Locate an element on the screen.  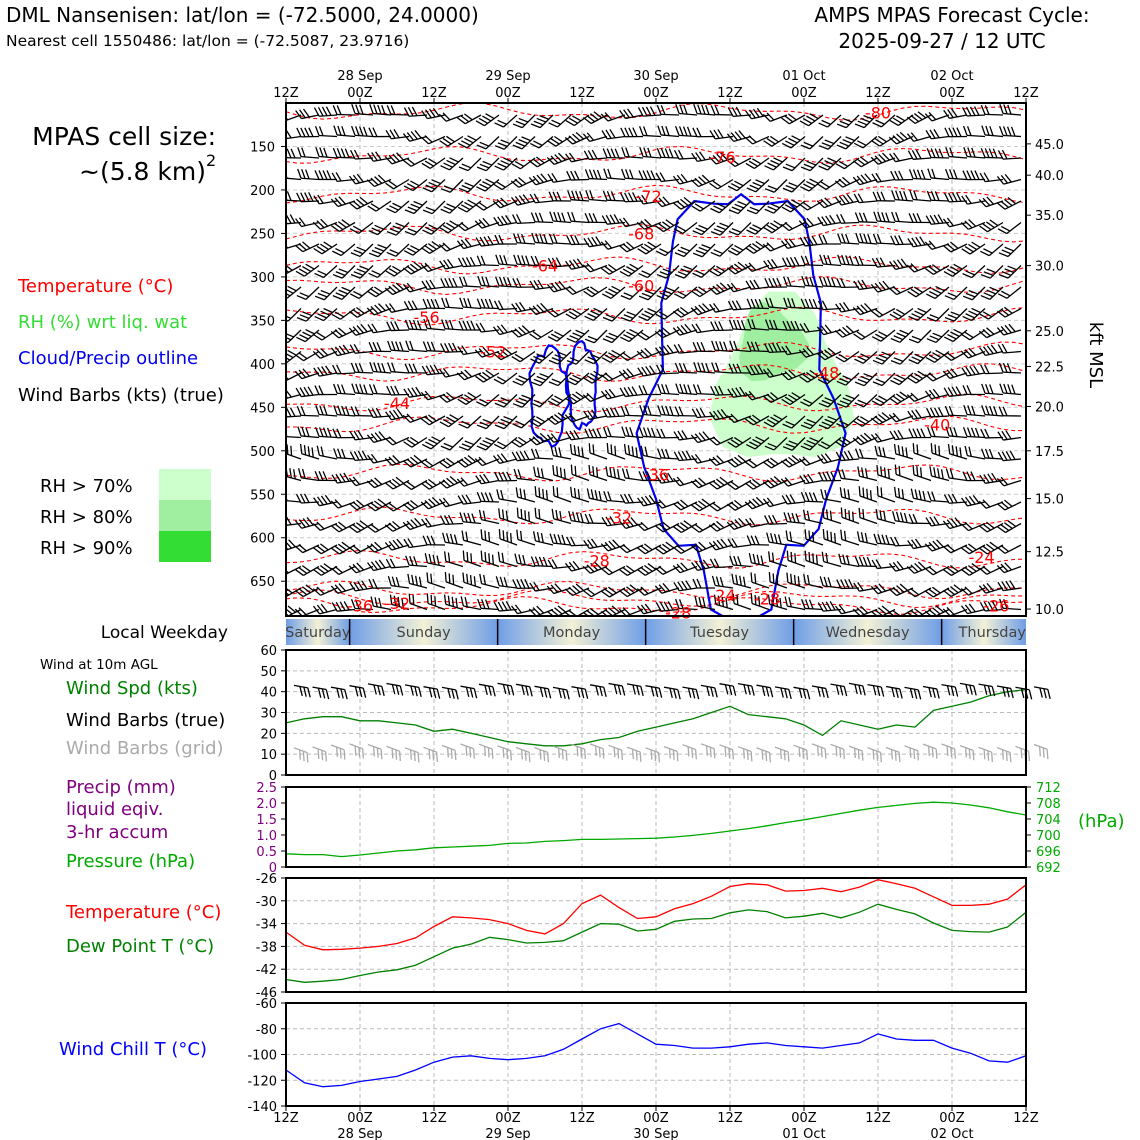
cell-size-line1: MPAS cell size: is located at coordinates (124, 136).